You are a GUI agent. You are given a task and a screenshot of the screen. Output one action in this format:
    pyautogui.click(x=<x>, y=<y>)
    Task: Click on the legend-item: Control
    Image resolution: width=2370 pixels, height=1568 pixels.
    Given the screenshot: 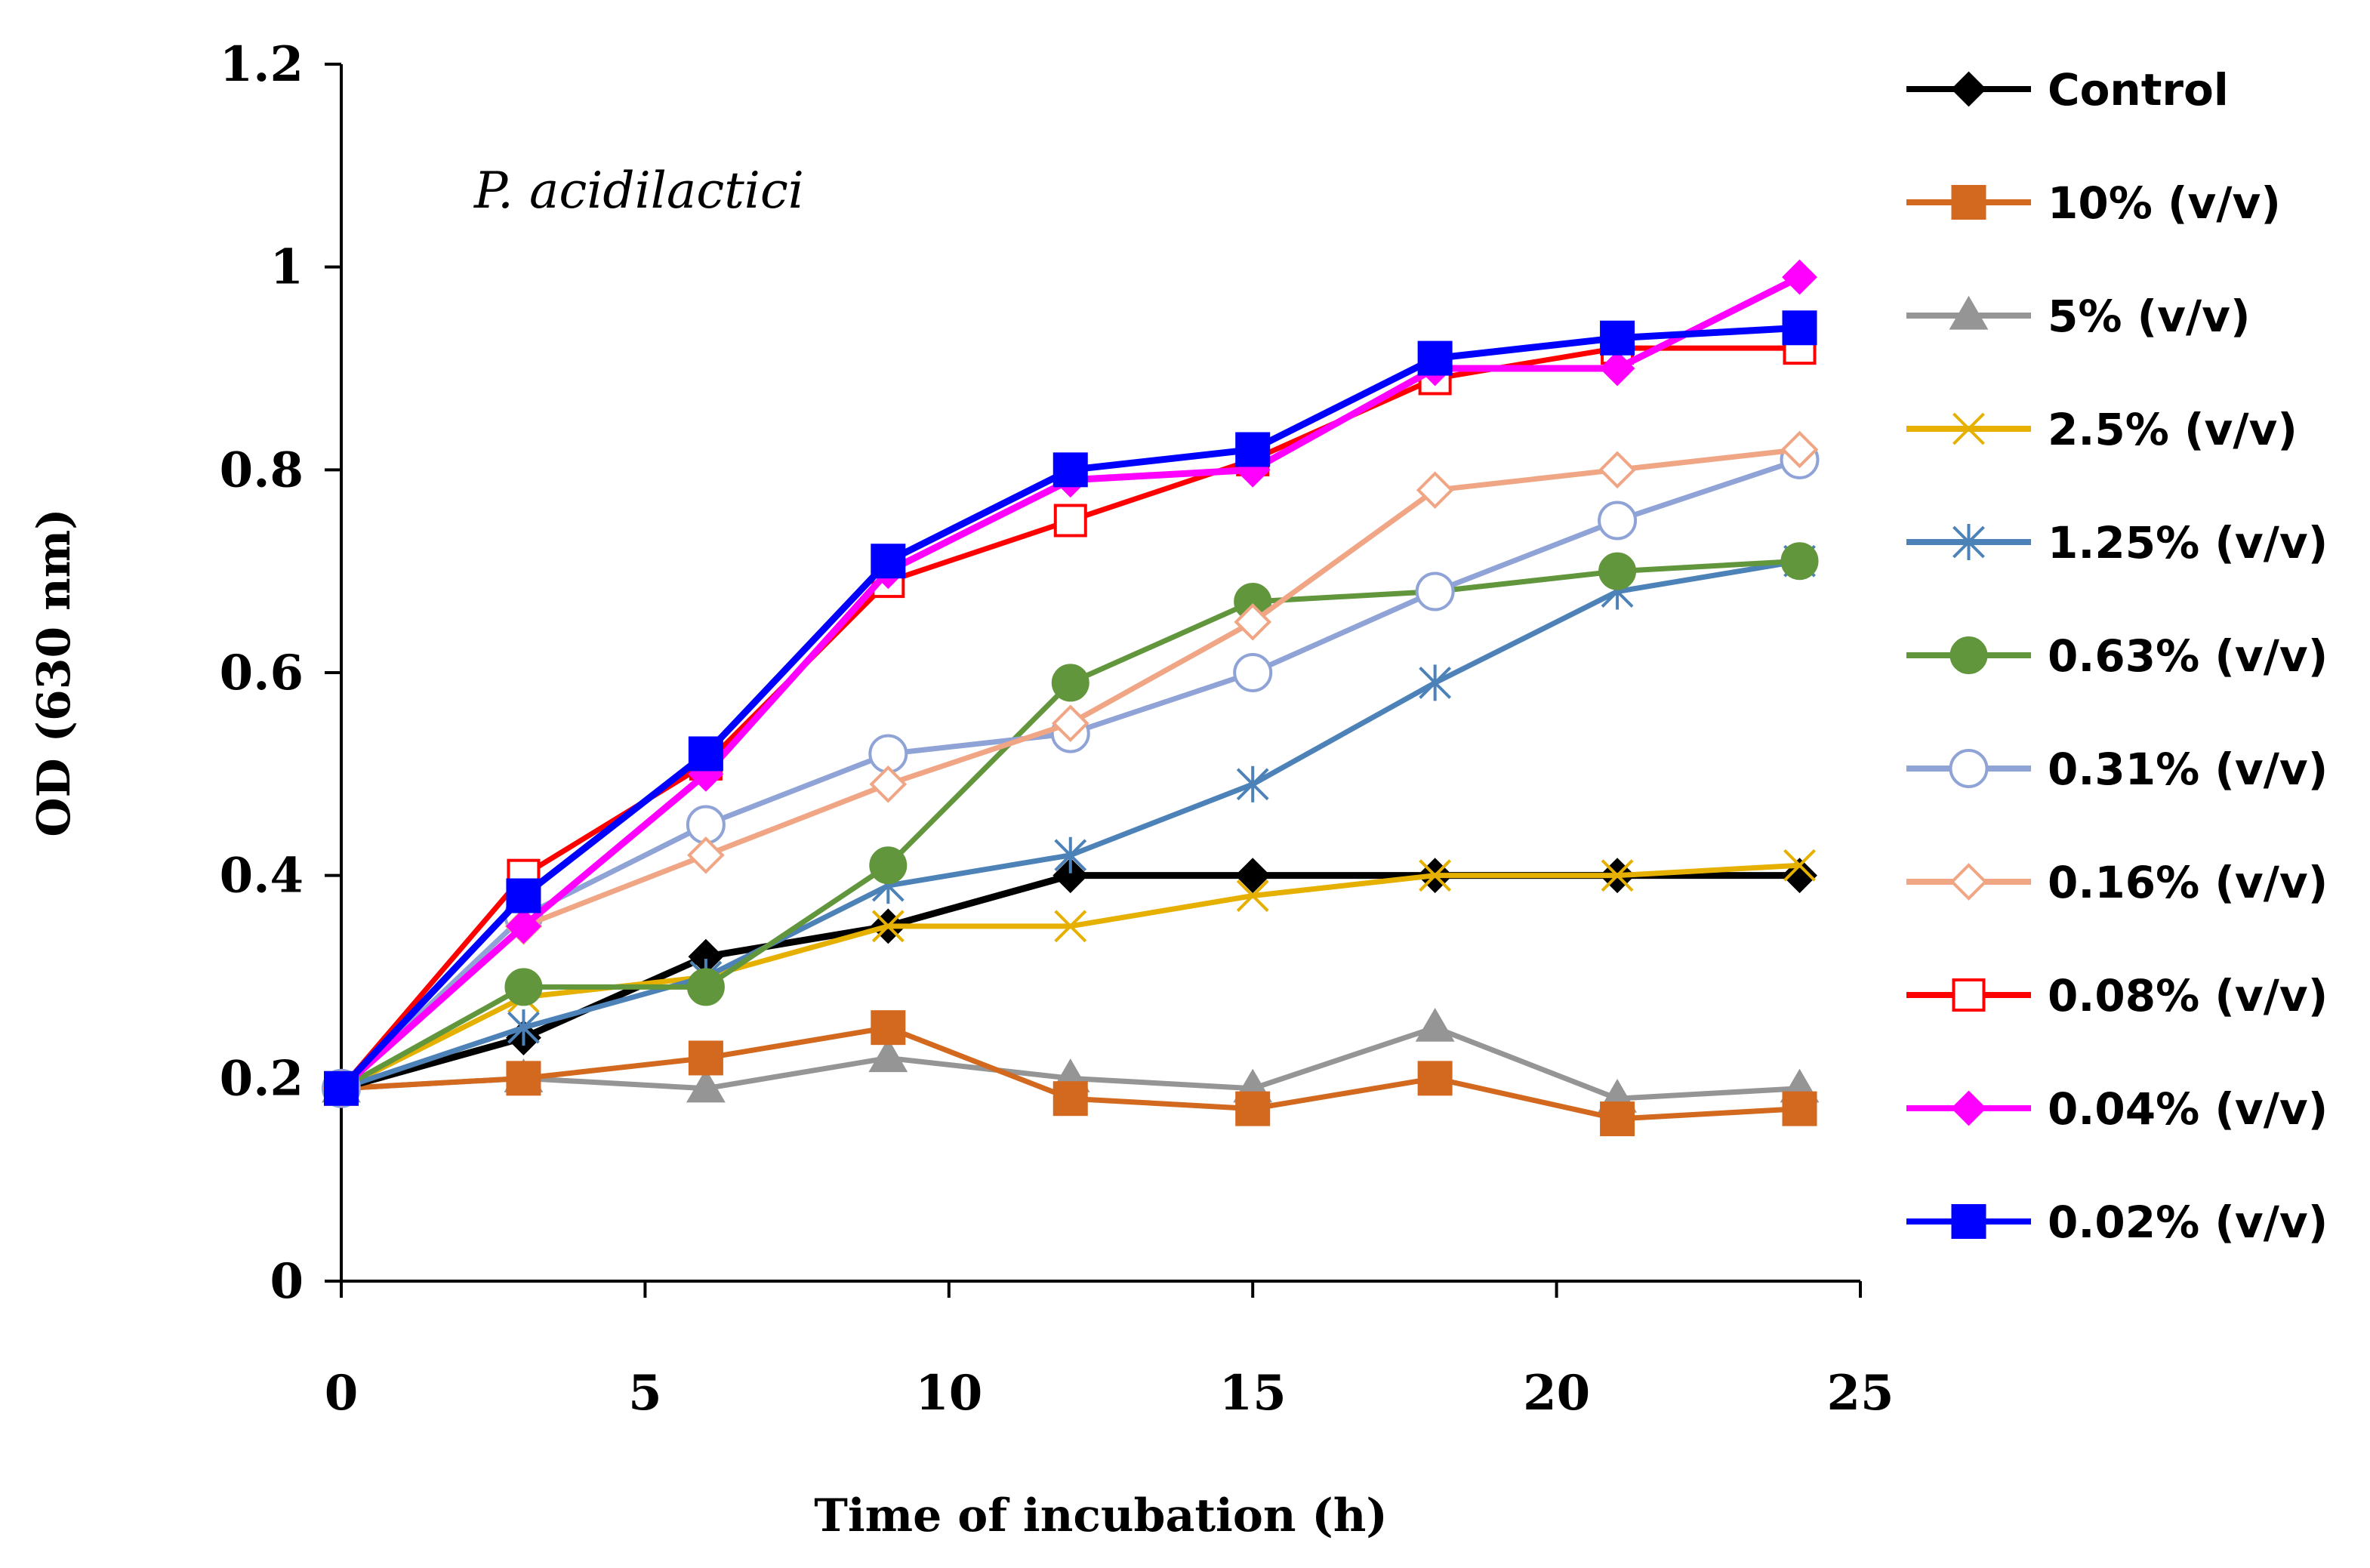 What is the action you would take?
    pyautogui.click(x=2068, y=90)
    